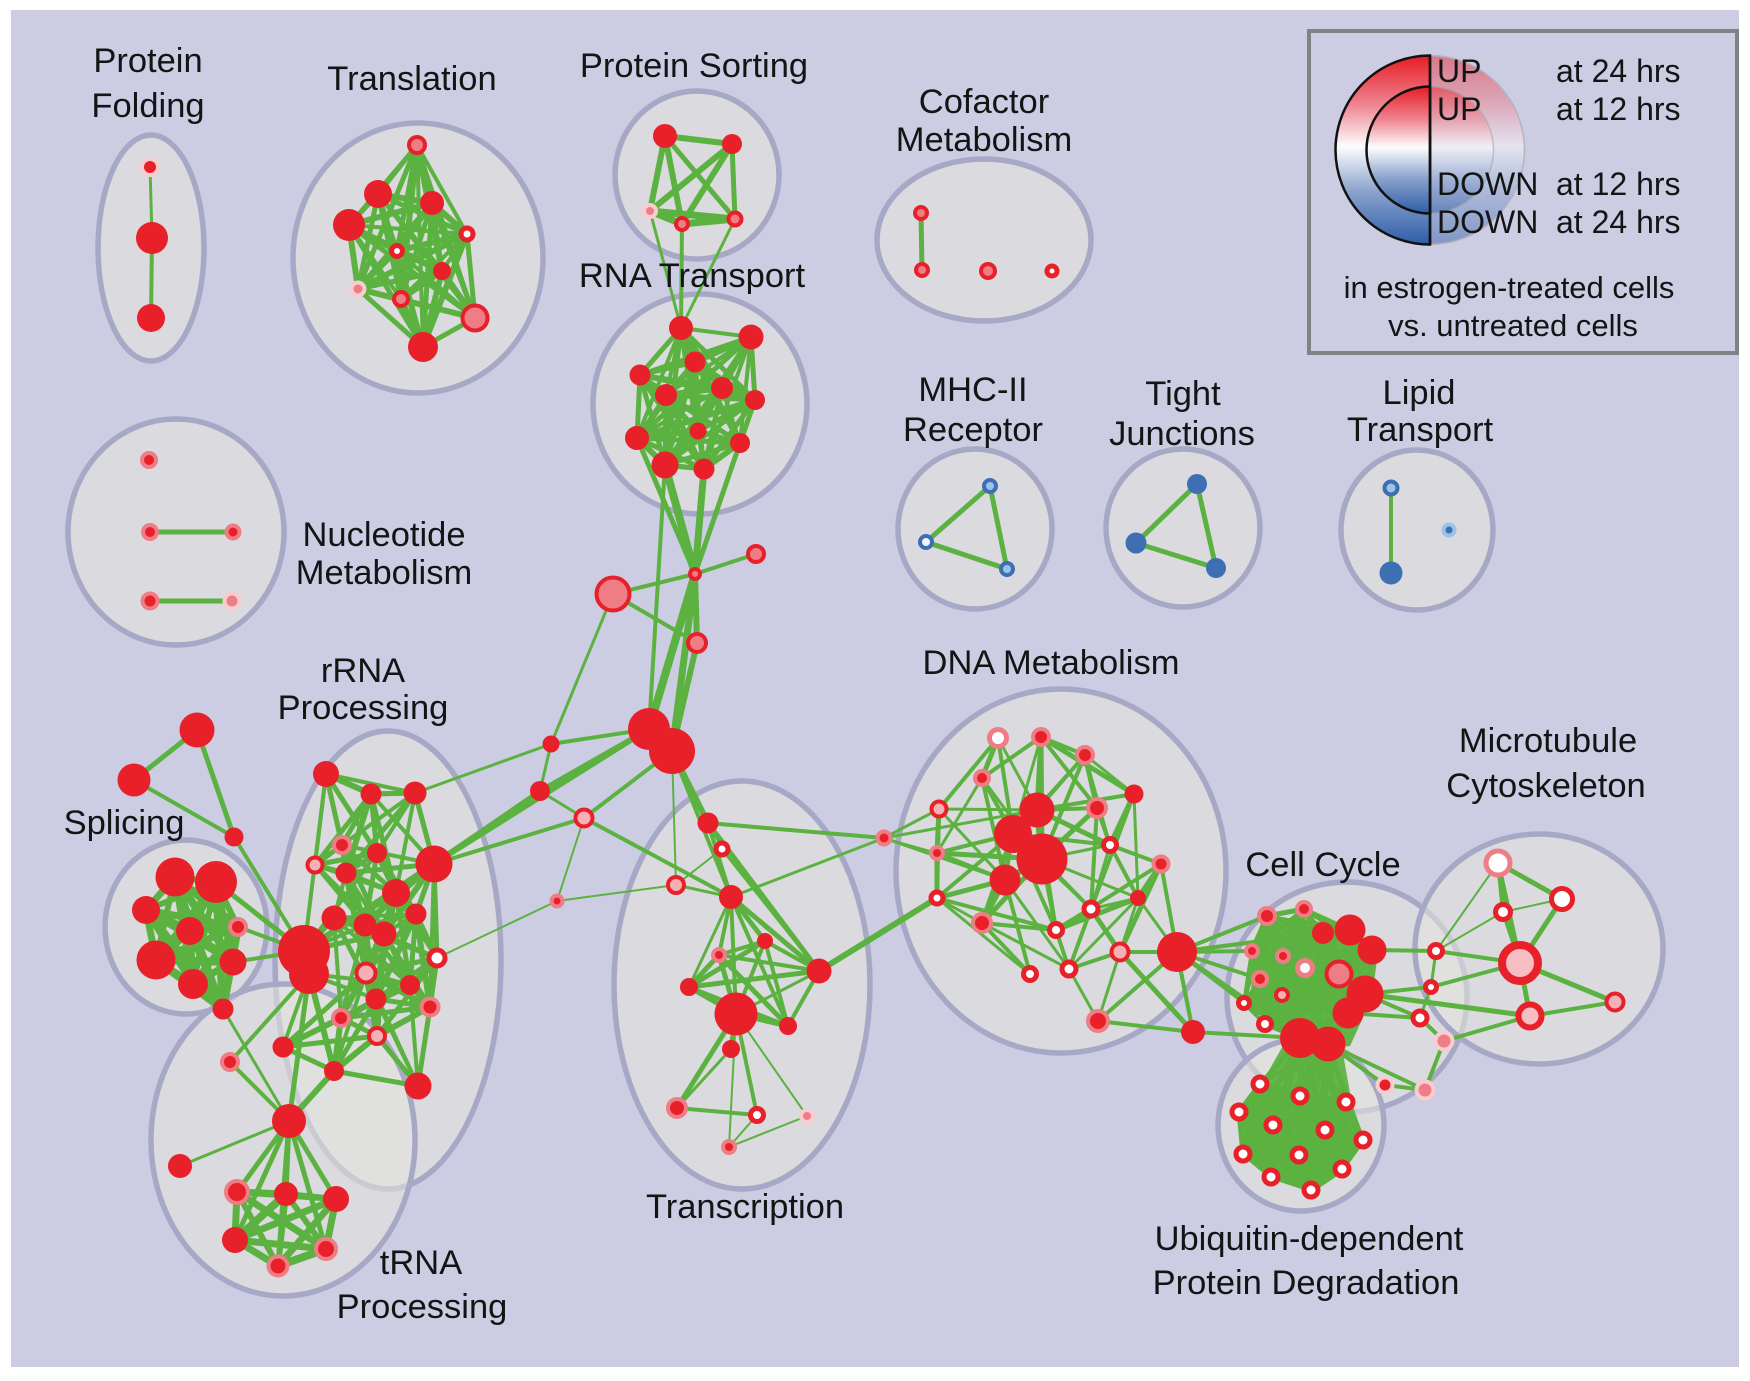  Describe the element at coordinates (1309, 1239) in the screenshot. I see `svg-text: Ubiquitin-dependent` at that location.